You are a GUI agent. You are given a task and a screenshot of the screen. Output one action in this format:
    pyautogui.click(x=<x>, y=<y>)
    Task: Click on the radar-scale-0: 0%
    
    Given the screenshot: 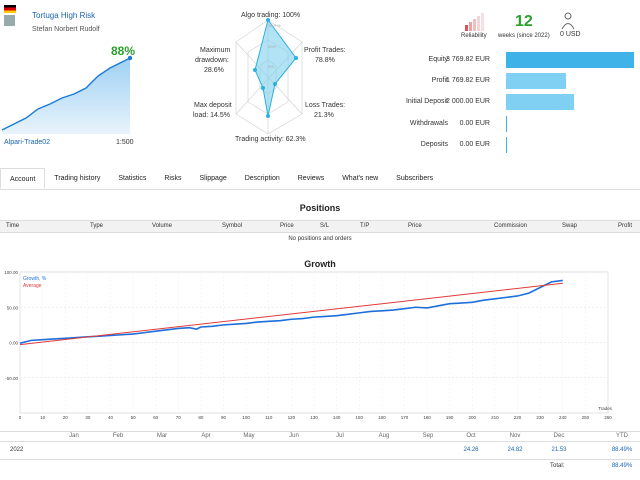 What is the action you would take?
    pyautogui.click(x=271, y=66)
    